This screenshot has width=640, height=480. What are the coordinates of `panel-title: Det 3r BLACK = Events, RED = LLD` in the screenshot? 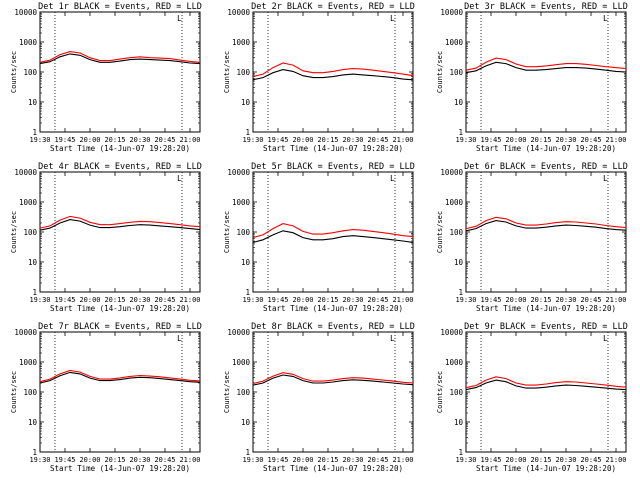 It's located at (546, 7).